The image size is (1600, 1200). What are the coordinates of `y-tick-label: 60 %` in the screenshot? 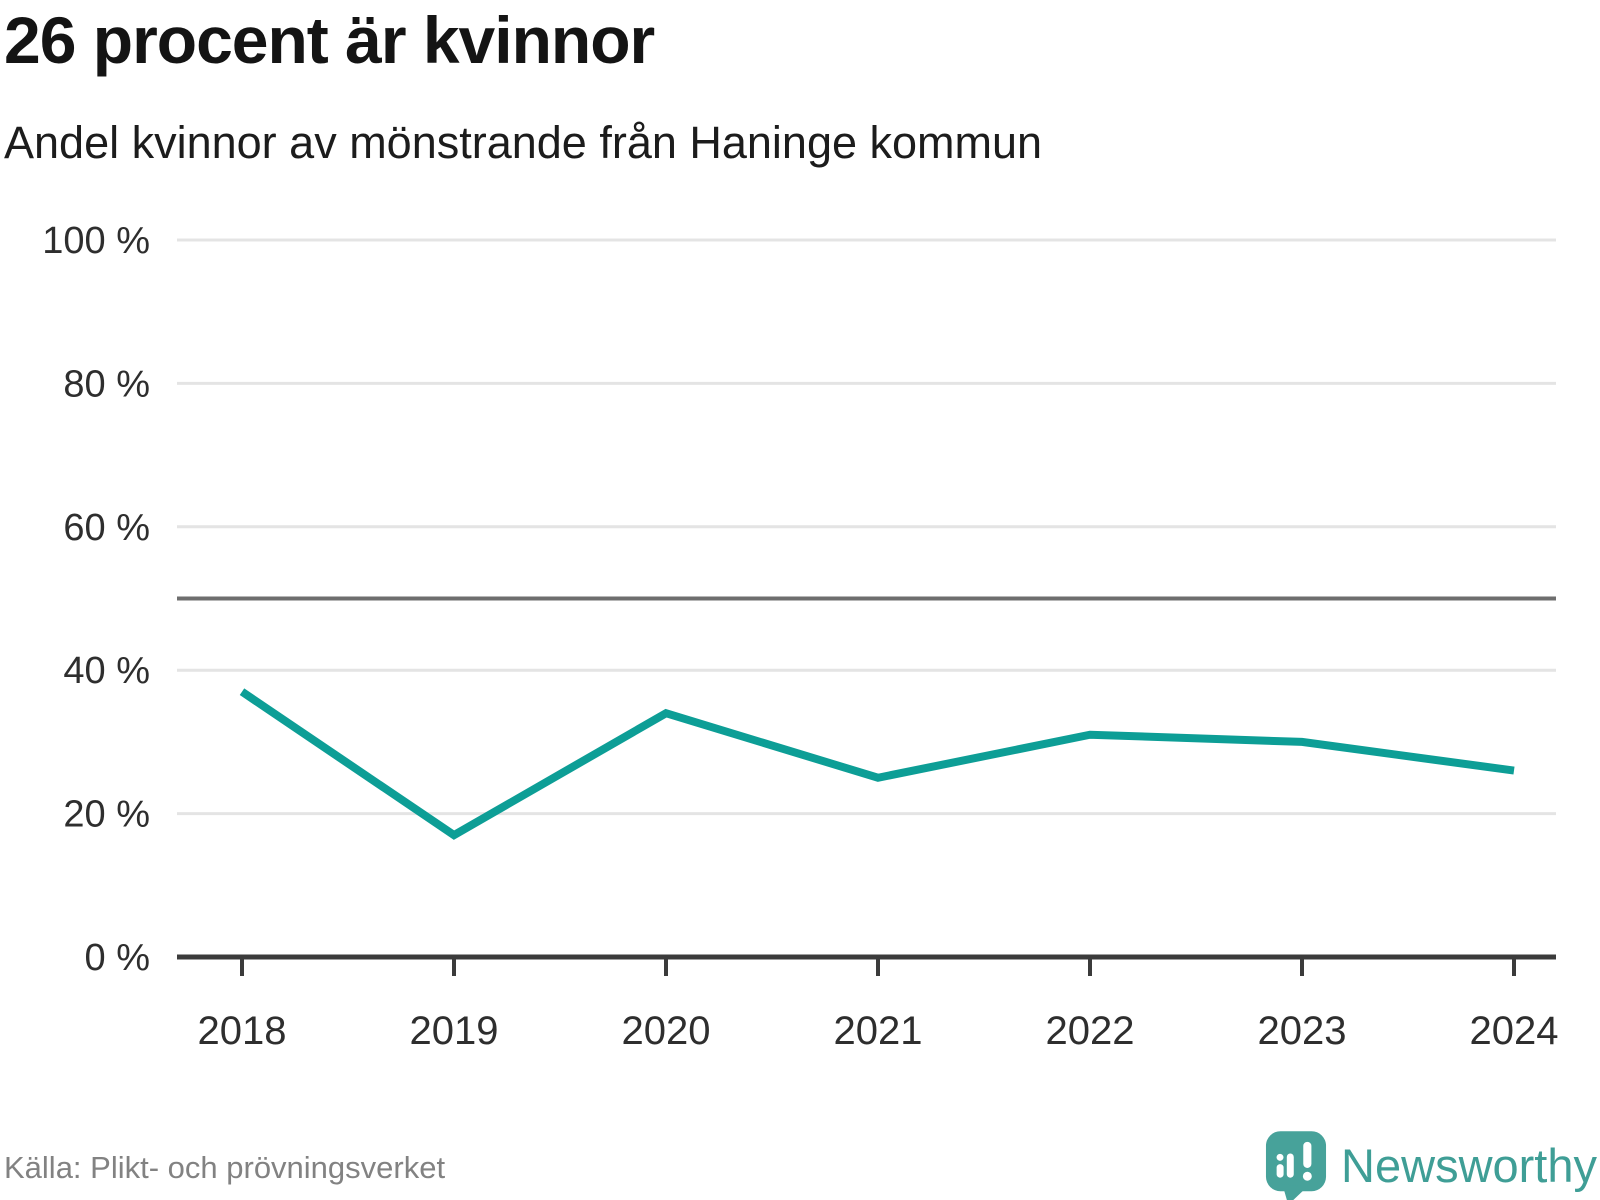 It's located at (106, 528).